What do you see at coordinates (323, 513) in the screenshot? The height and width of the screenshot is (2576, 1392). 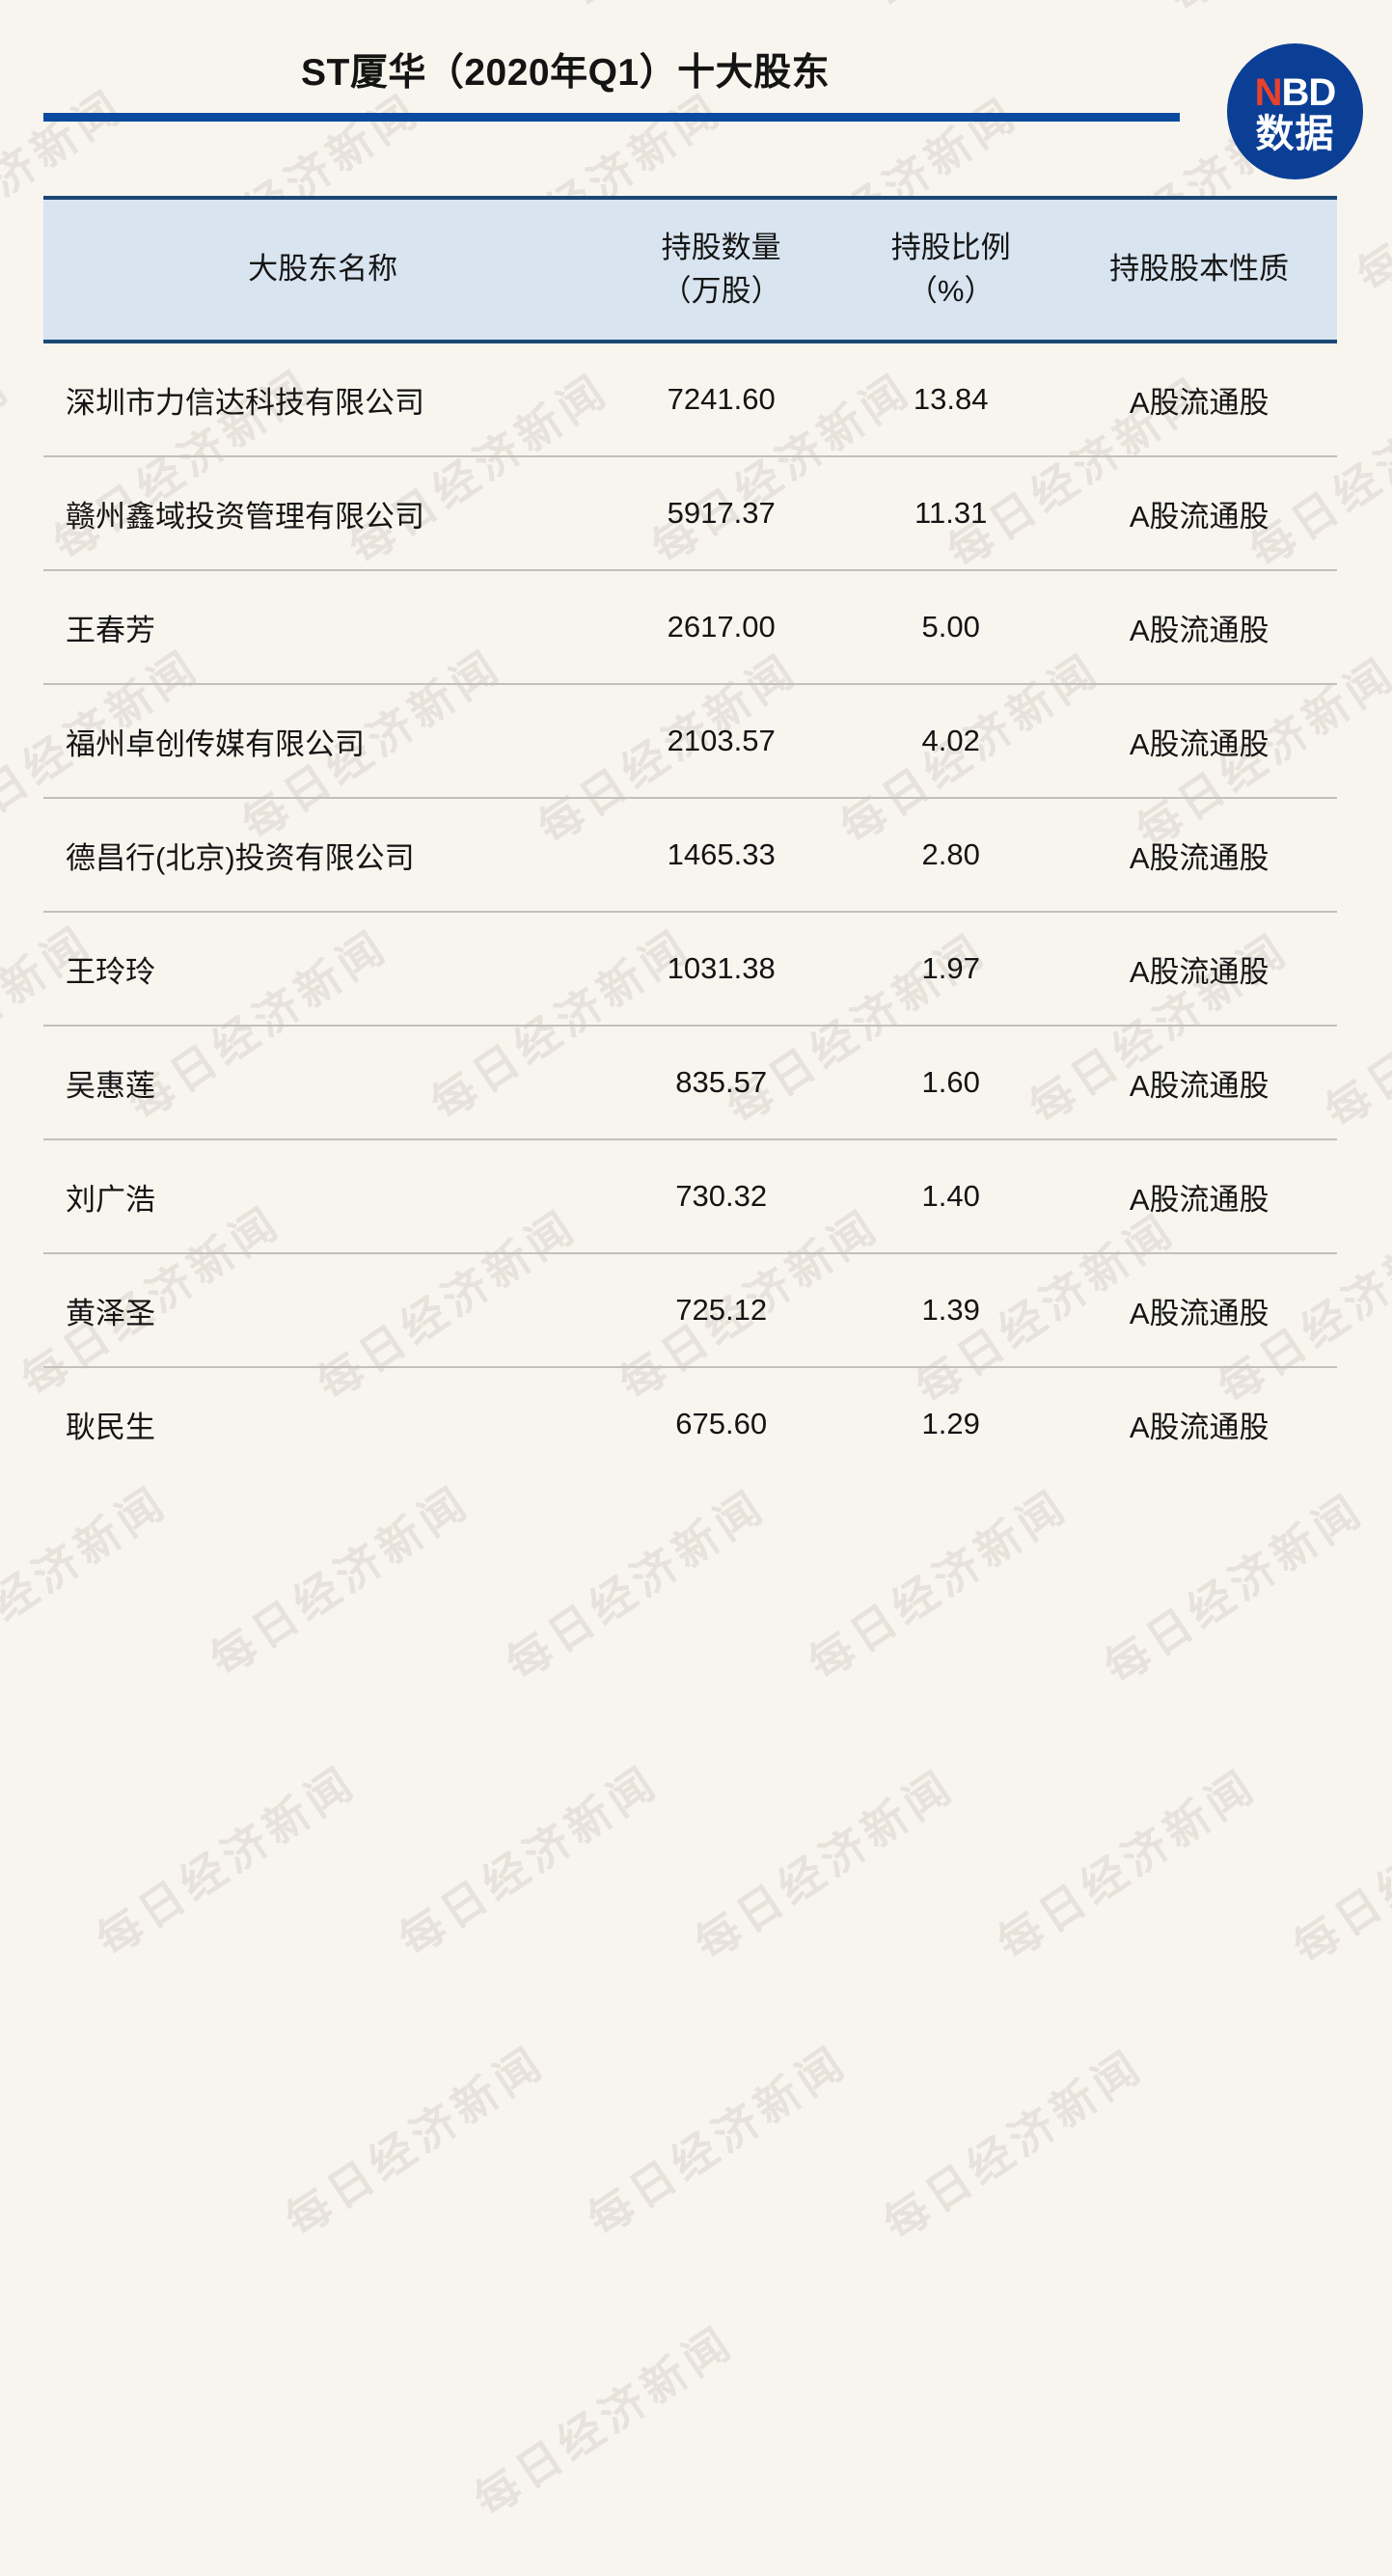 I see `cell-shareholder-name: 赣州鑫域投资管理有限公司` at bounding box center [323, 513].